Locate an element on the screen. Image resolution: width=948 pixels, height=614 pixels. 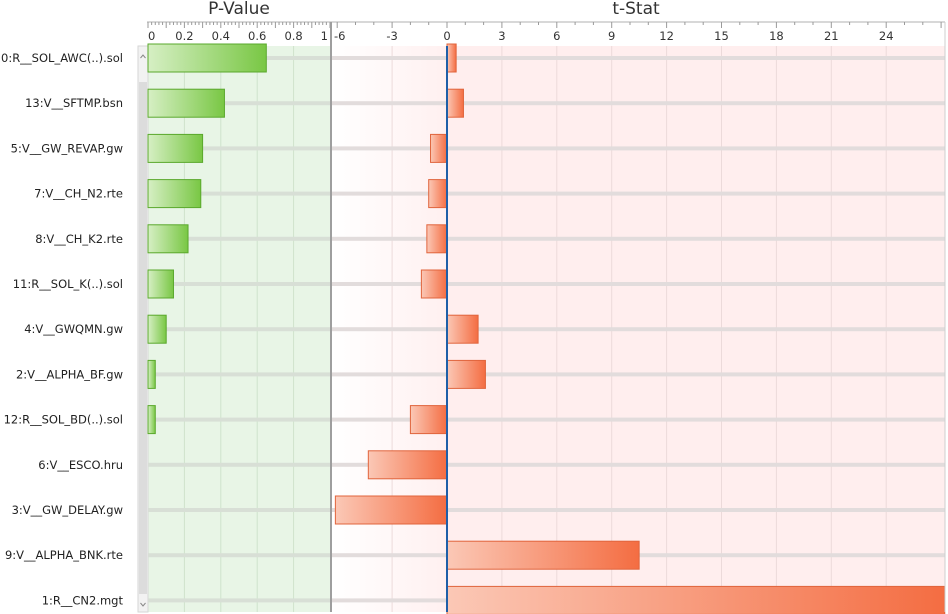
scrollbar-thumb is located at coordinates (143, 338).